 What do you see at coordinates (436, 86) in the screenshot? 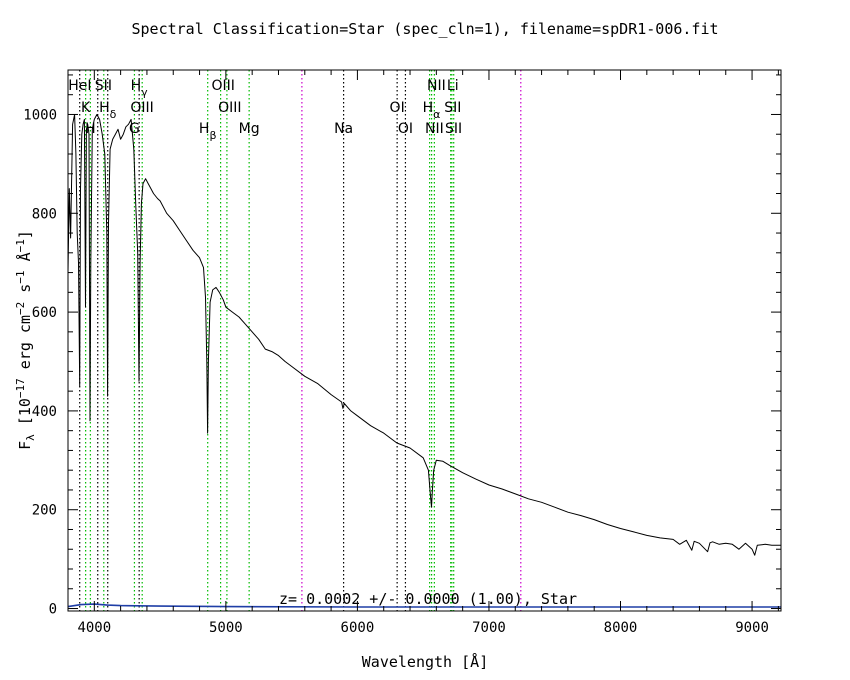
I see `line-label-4: NII` at bounding box center [436, 86].